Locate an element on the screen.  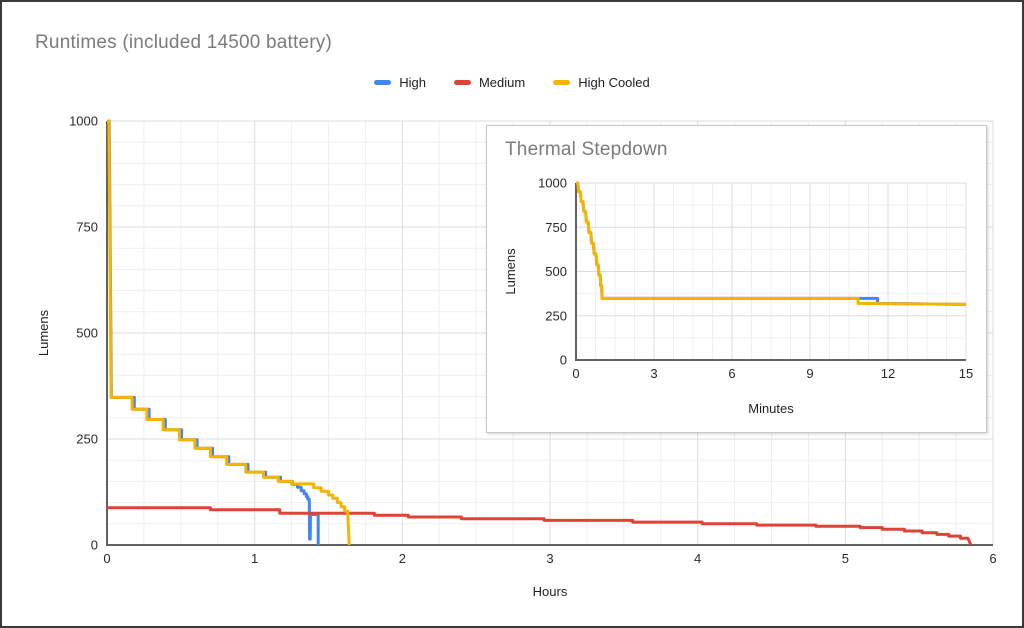
legend-item-high: High is located at coordinates (400, 82).